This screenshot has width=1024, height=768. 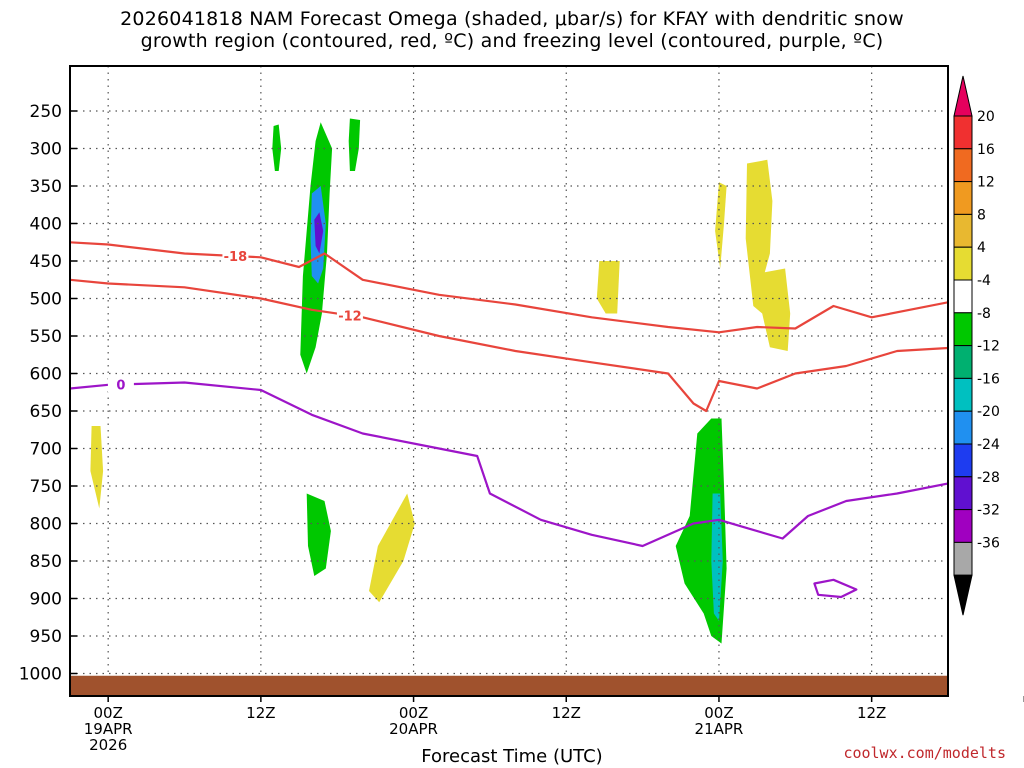 I want to click on colorbar-label-4: 4, so click(x=981, y=248).